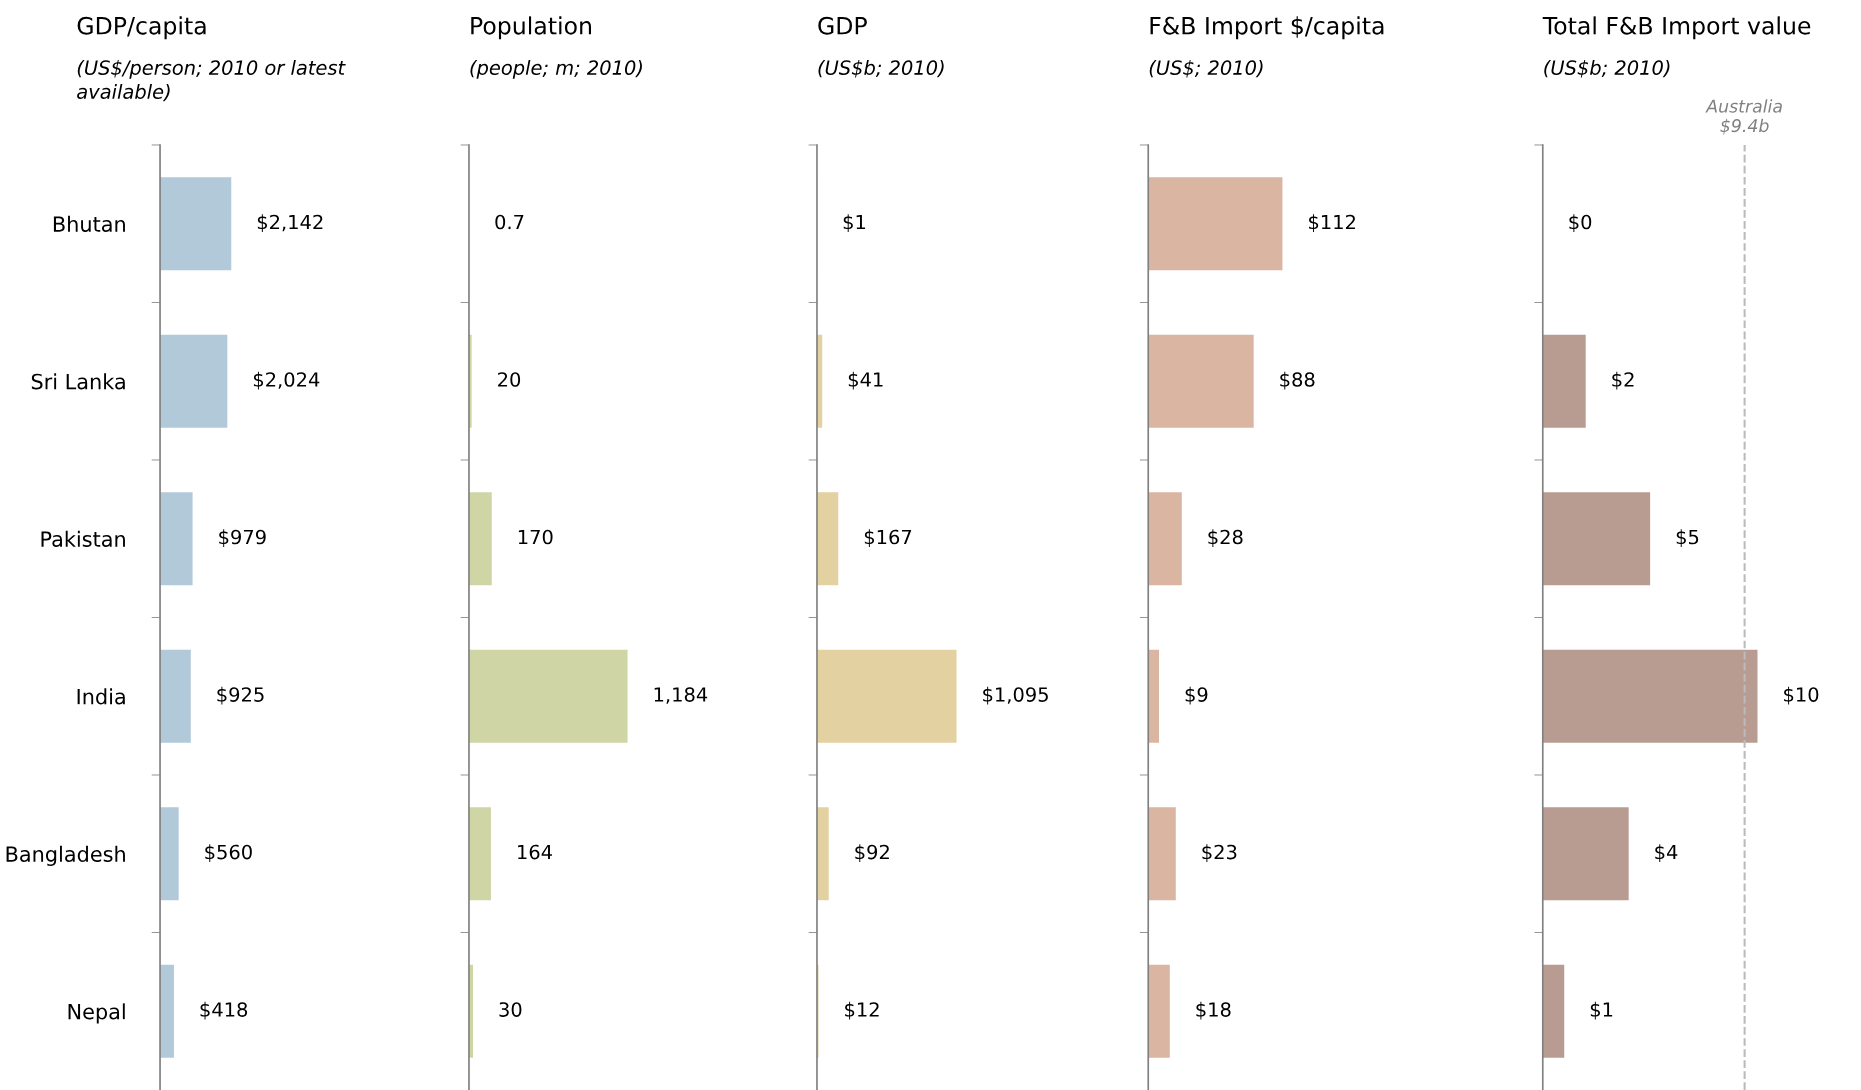  What do you see at coordinates (290, 223) in the screenshot?
I see `data-label: $2,142` at bounding box center [290, 223].